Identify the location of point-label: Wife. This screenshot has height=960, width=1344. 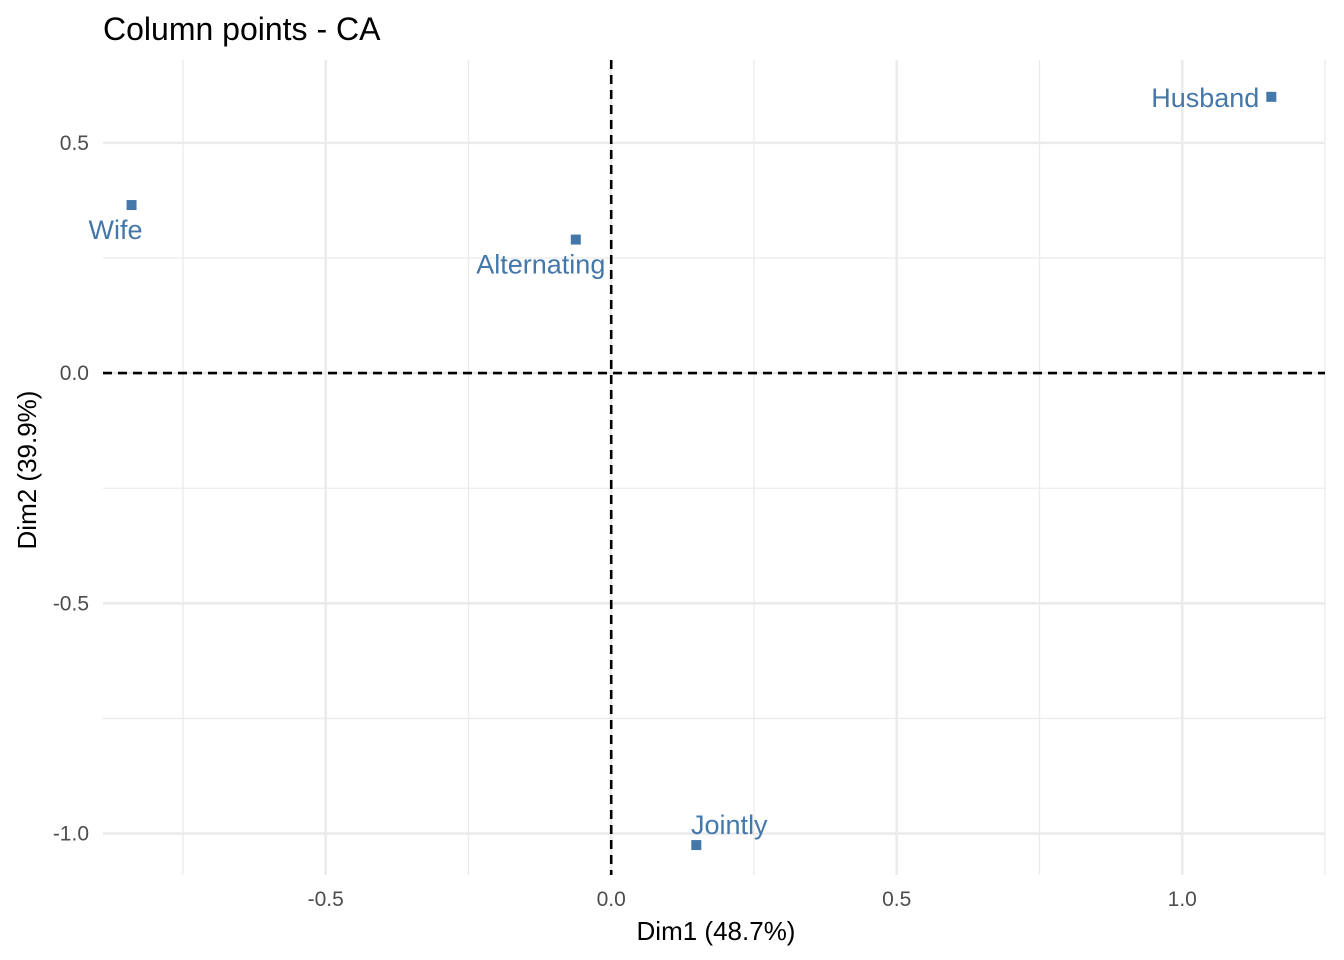
(116, 230).